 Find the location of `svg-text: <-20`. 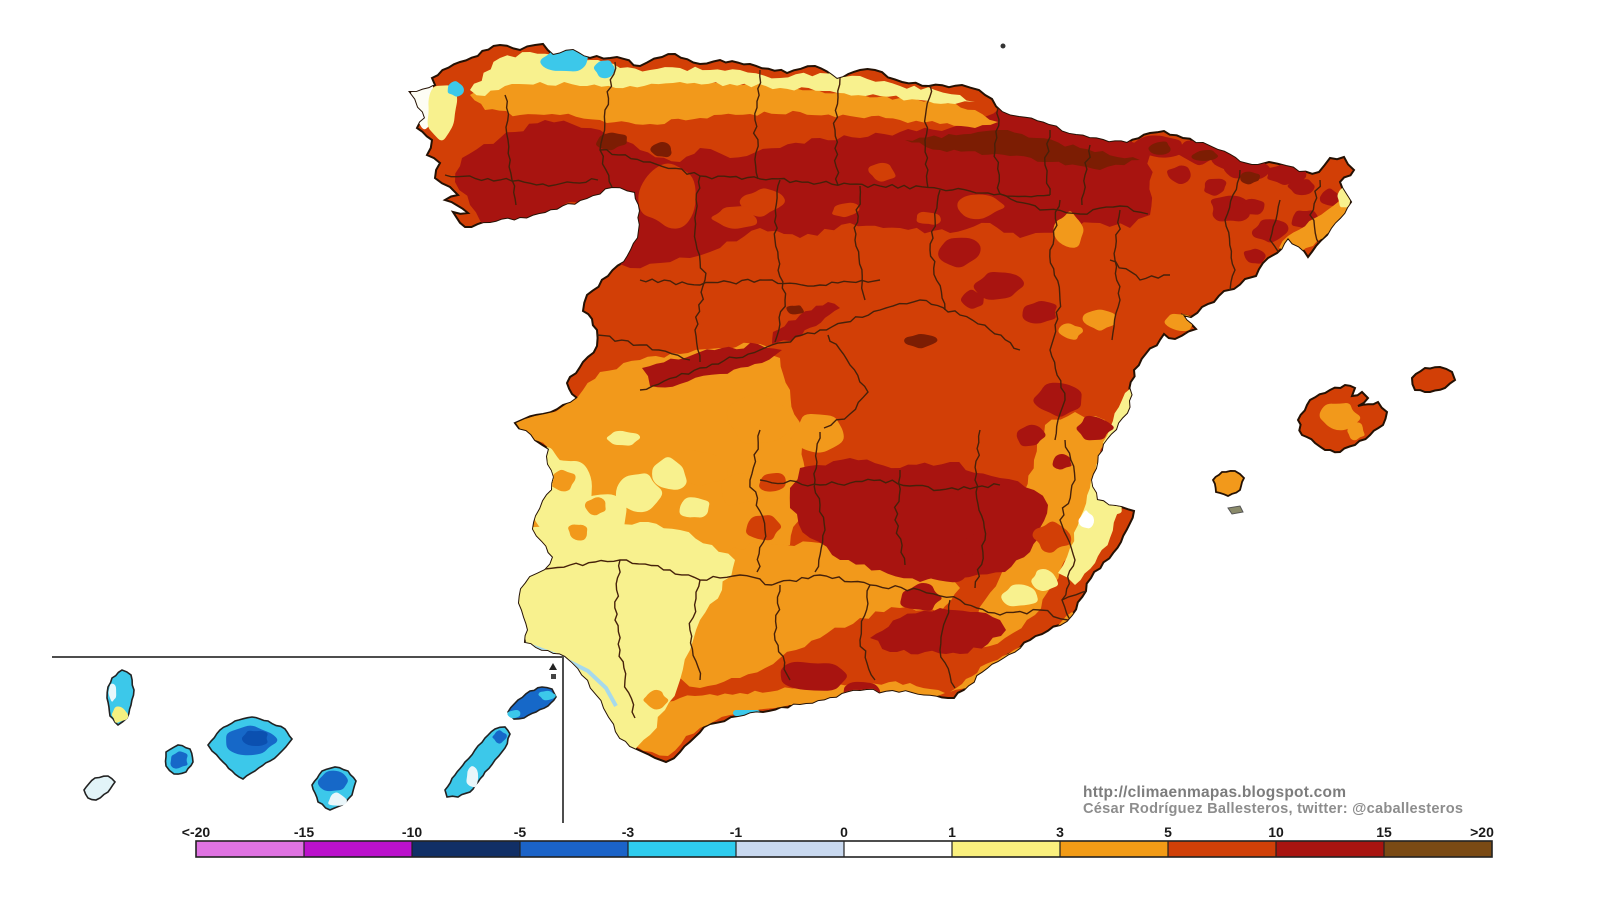

svg-text: <-20 is located at coordinates (196, 832).